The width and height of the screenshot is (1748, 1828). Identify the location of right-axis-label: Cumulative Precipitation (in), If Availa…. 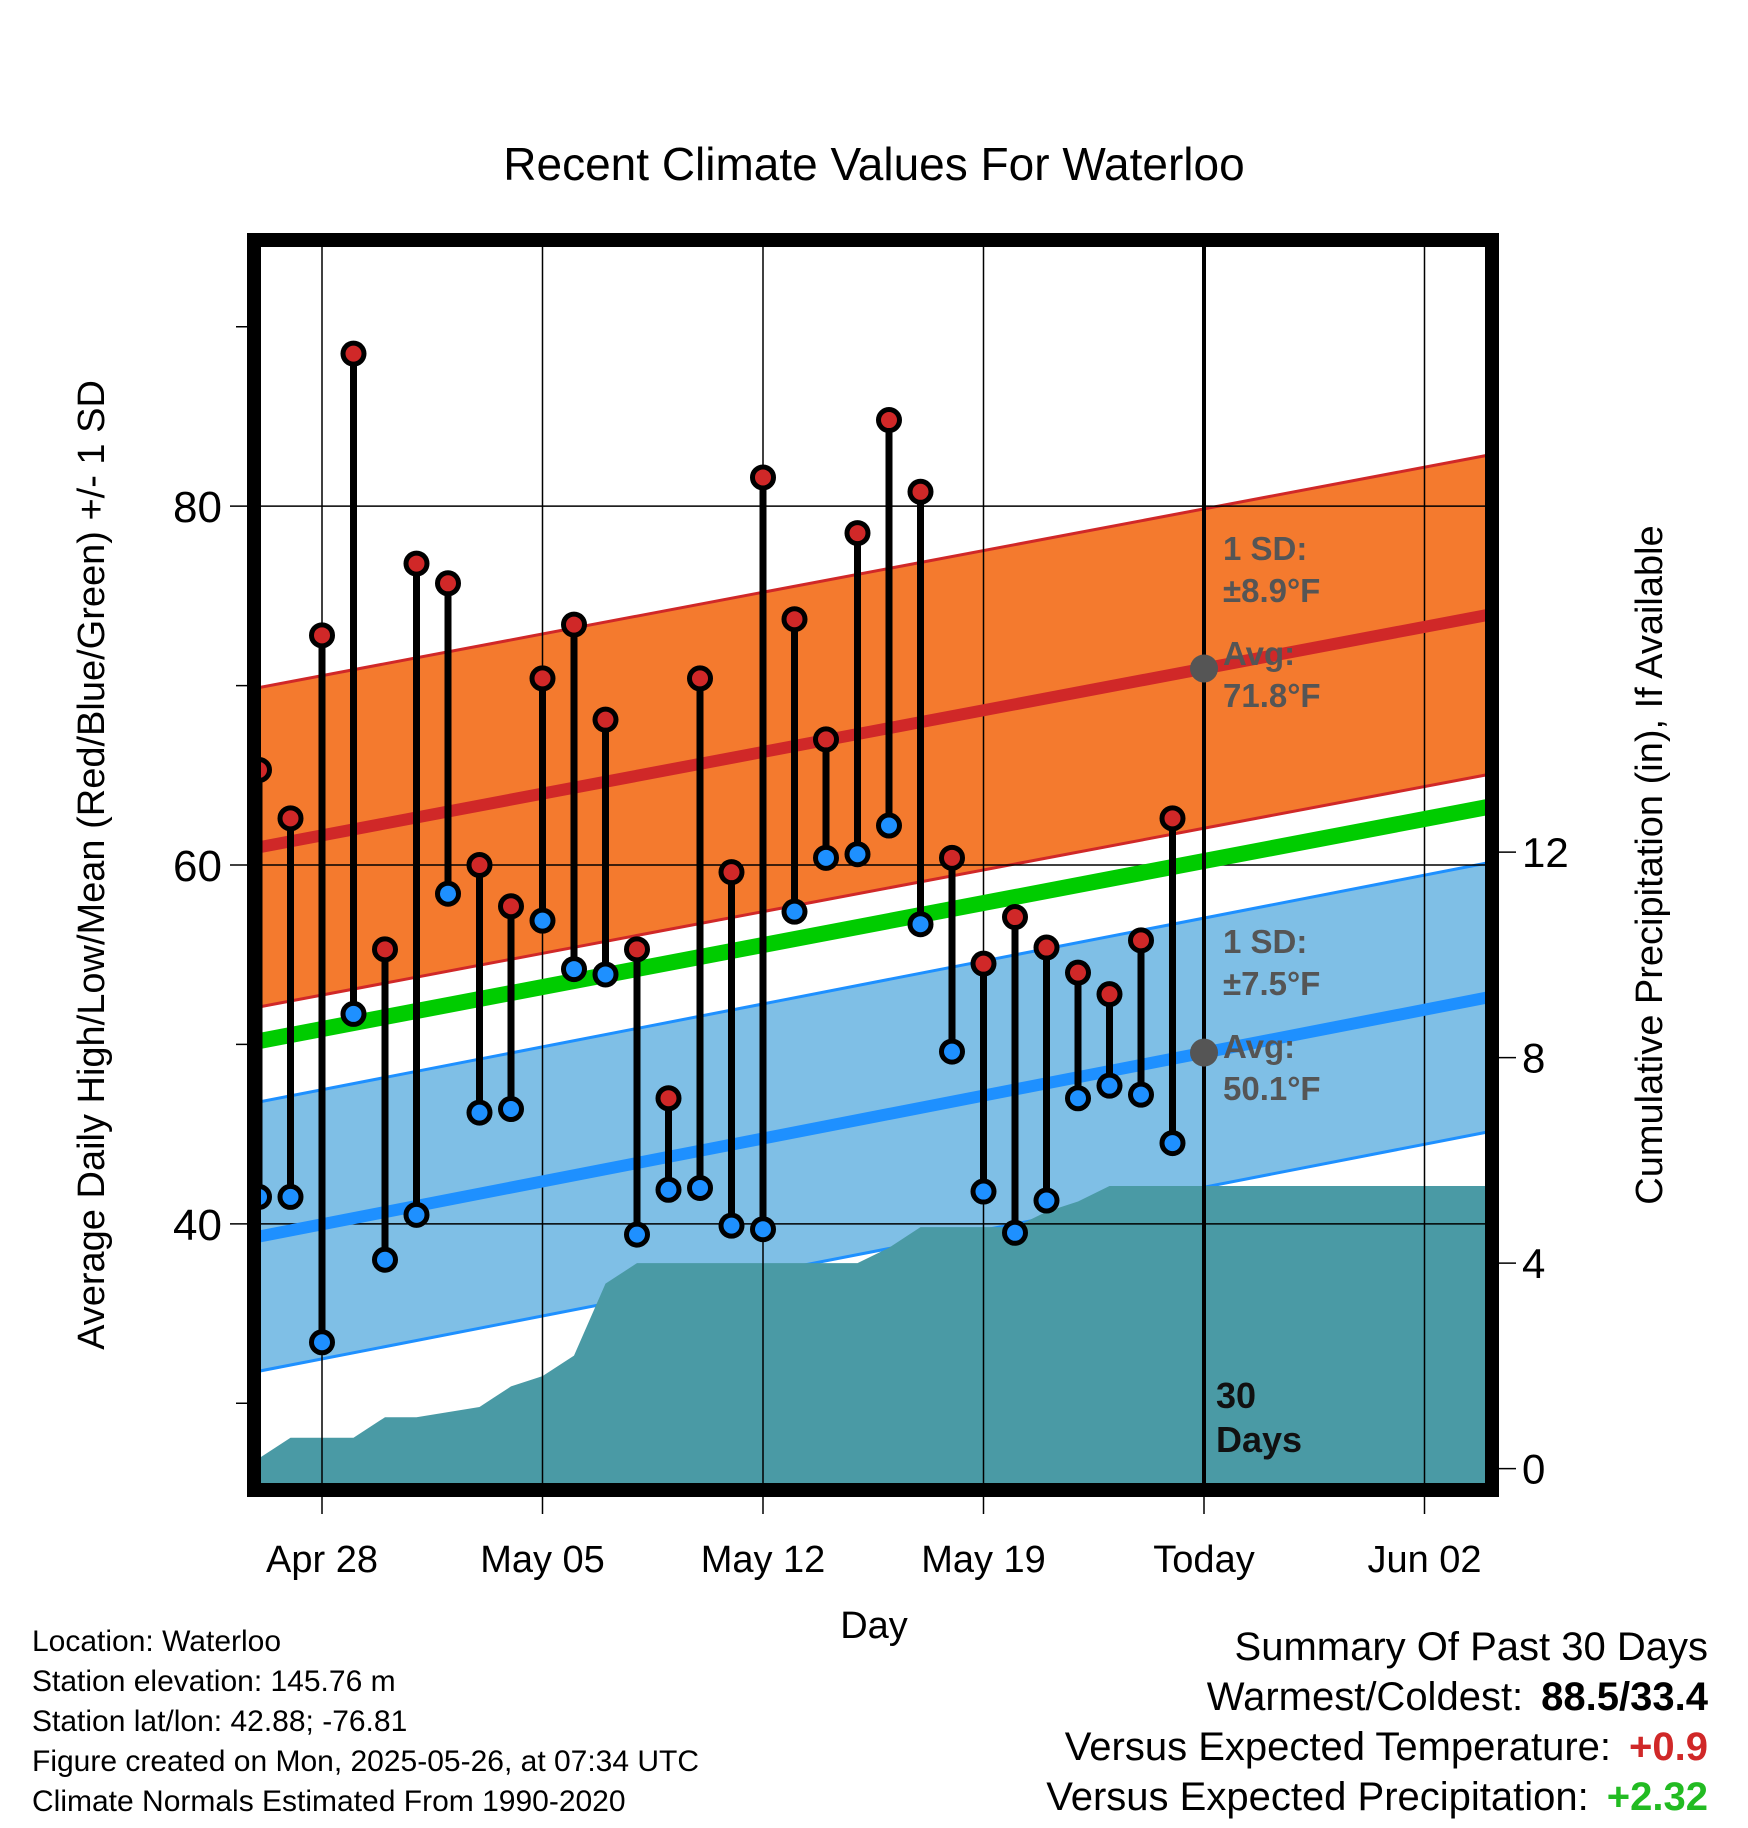
(1650, 864).